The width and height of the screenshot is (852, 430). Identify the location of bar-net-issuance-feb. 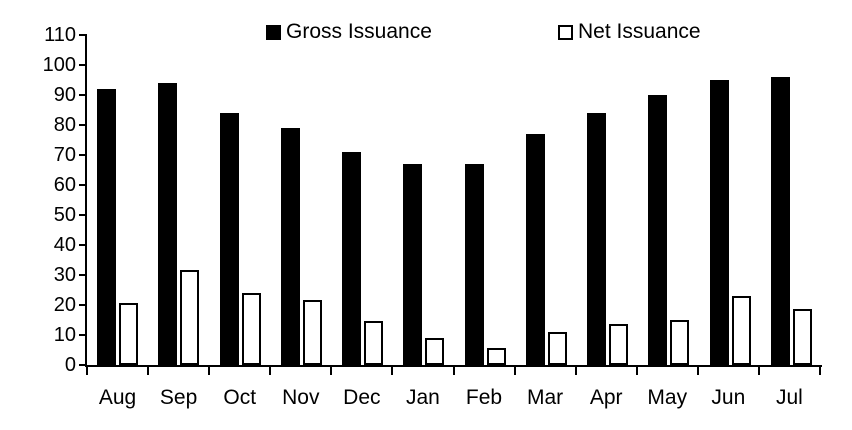
(496, 356).